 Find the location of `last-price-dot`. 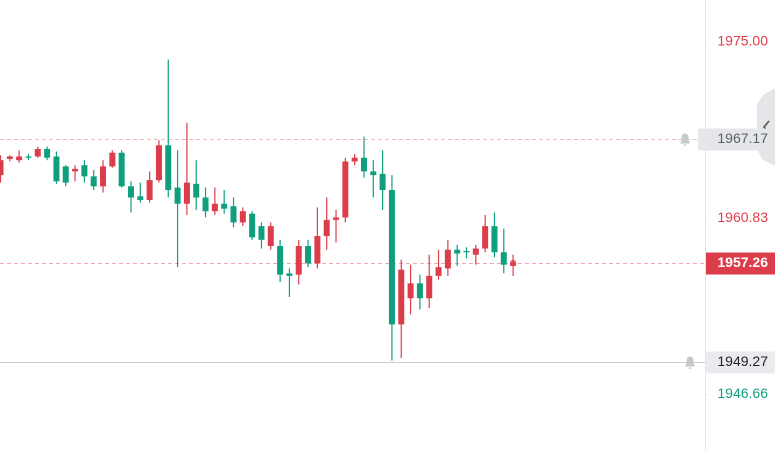

last-price-dot is located at coordinates (513, 262).